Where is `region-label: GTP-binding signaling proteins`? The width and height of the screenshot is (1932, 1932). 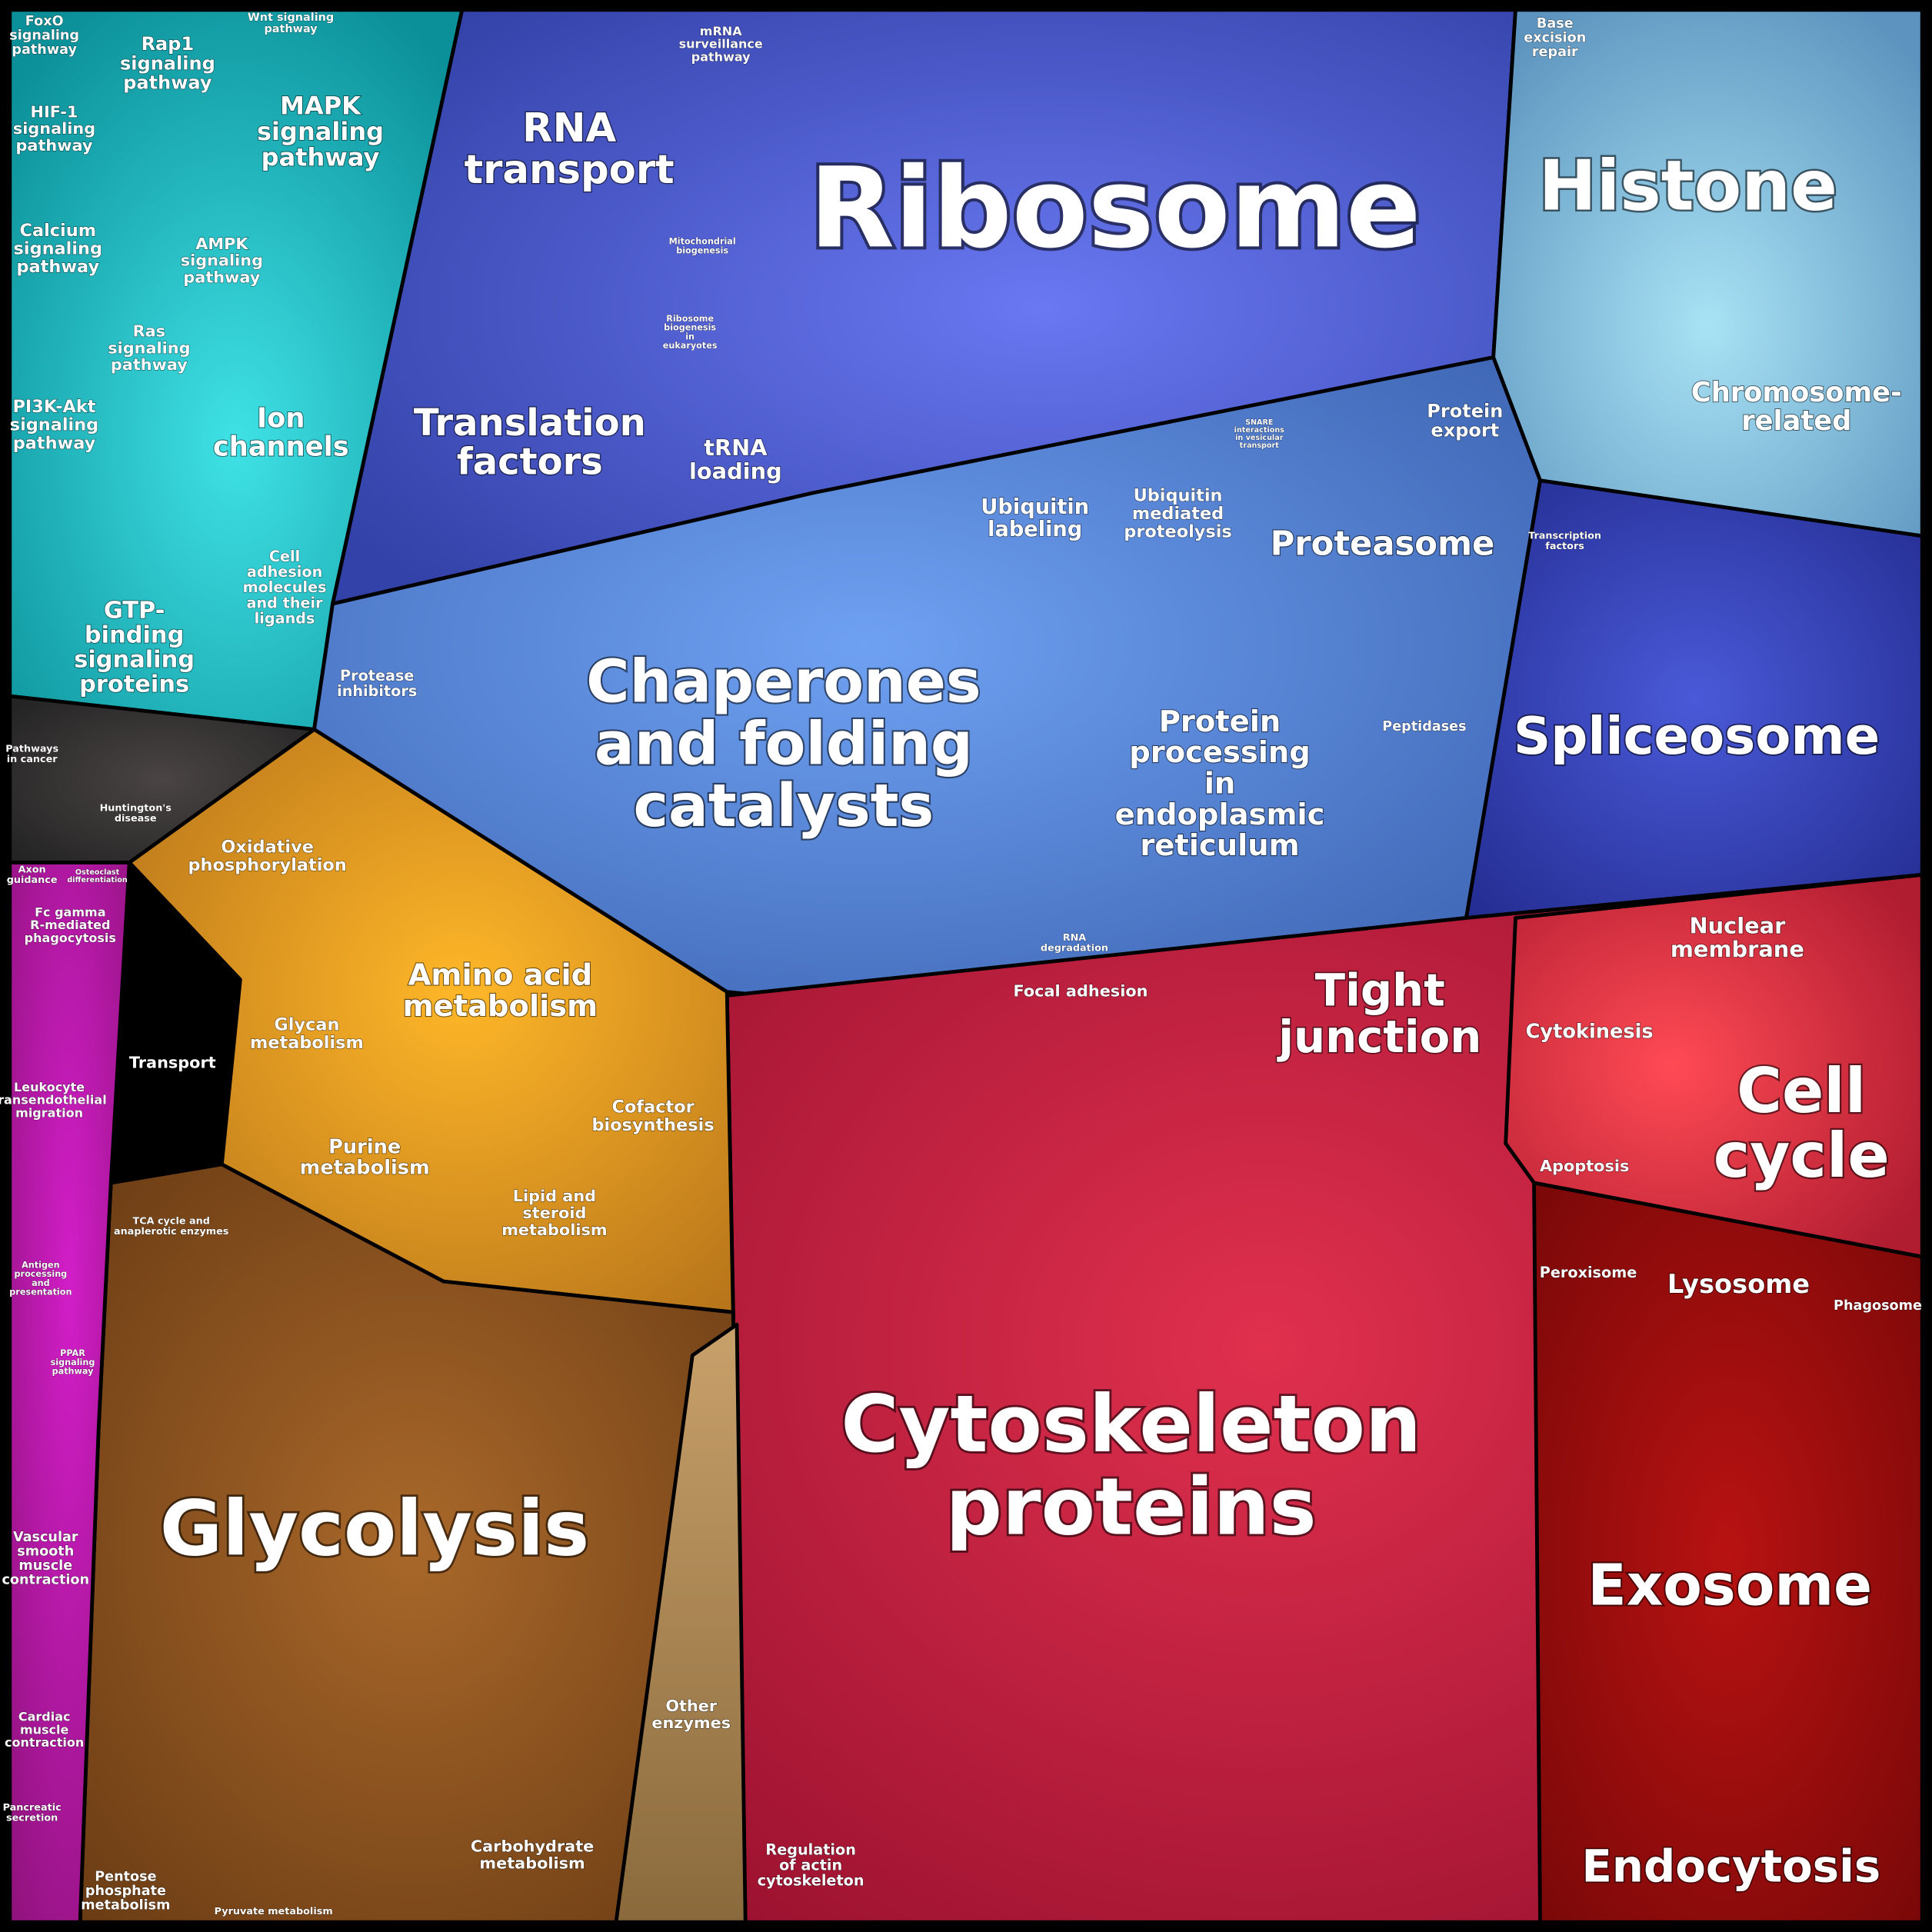 region-label: GTP-binding signaling proteins is located at coordinates (134, 647).